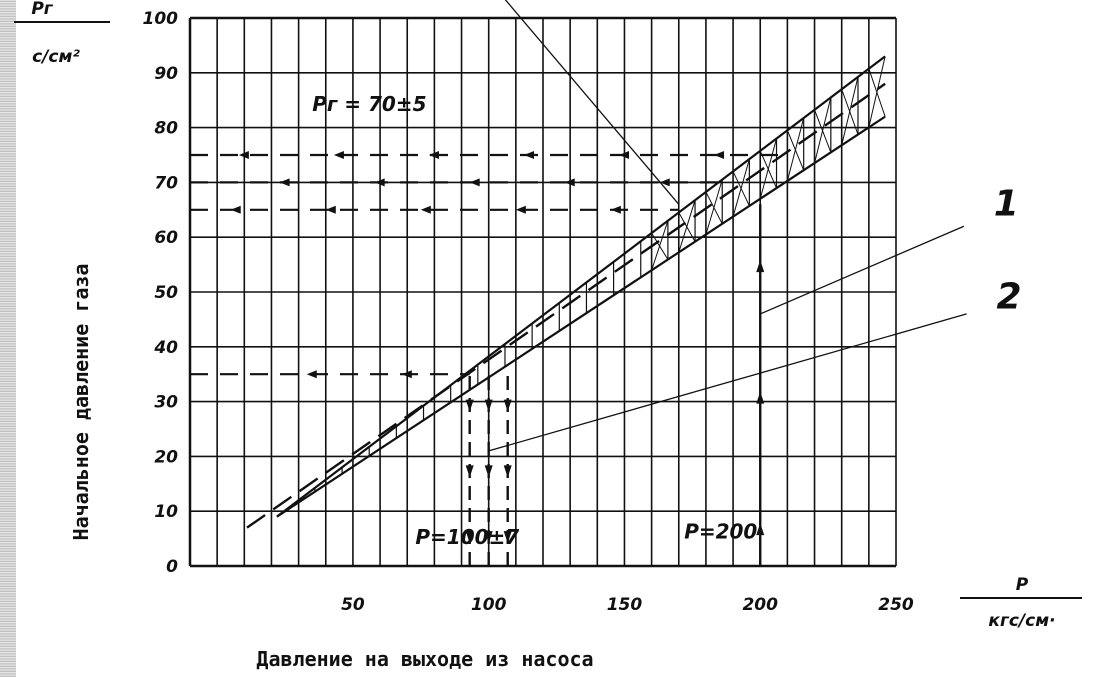  Describe the element at coordinates (81, 402) in the screenshot. I see `y-axis-label: Начальное давление газа` at that location.